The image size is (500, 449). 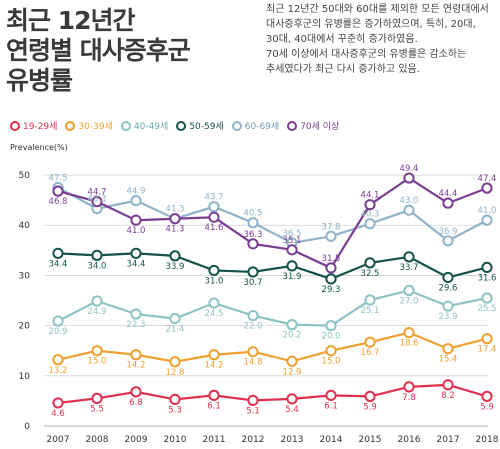 What do you see at coordinates (58, 332) in the screenshot?
I see `data-label: 20.9` at bounding box center [58, 332].